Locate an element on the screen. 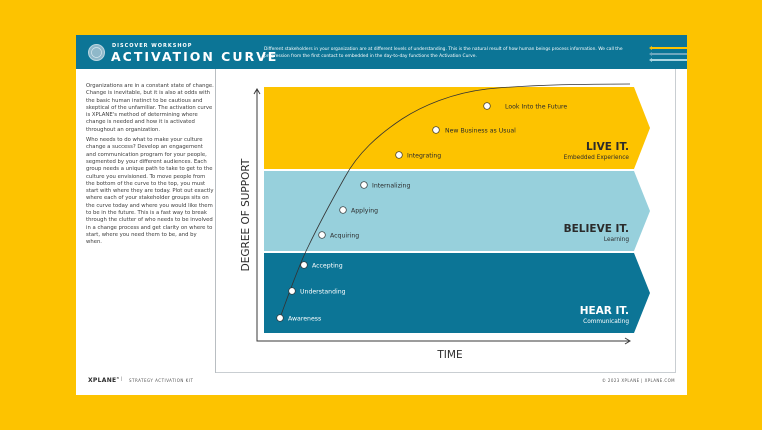 The height and width of the screenshot is (430, 762). right-border is located at coordinates (675, 221).